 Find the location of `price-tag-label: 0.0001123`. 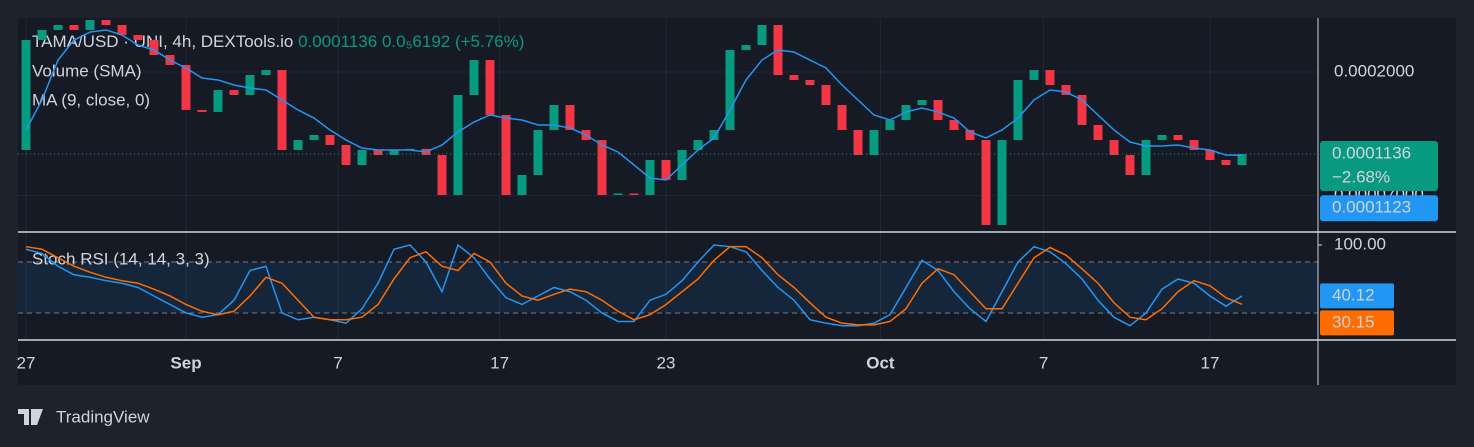

price-tag-label: 0.0001123 is located at coordinates (1371, 207).